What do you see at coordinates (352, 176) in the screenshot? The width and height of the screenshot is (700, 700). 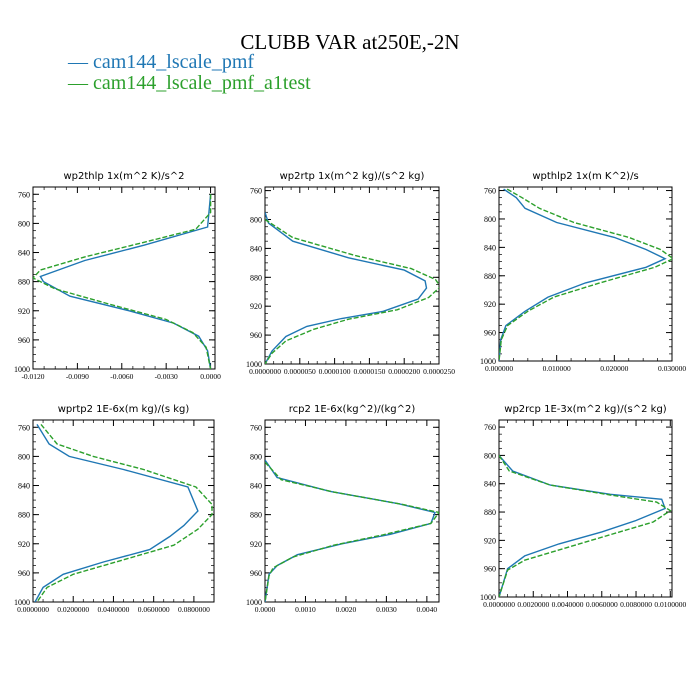 I see `subplot-title: wp2rtp 1x(m^2 kg)/(s^2 kg)` at bounding box center [352, 176].